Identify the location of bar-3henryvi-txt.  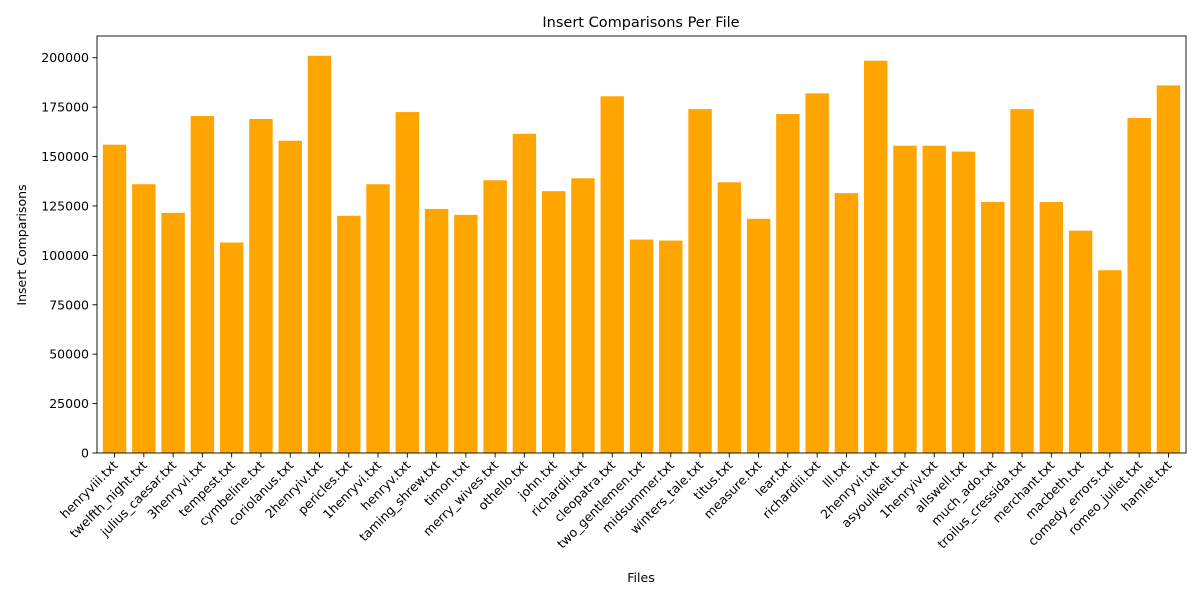
(202, 284).